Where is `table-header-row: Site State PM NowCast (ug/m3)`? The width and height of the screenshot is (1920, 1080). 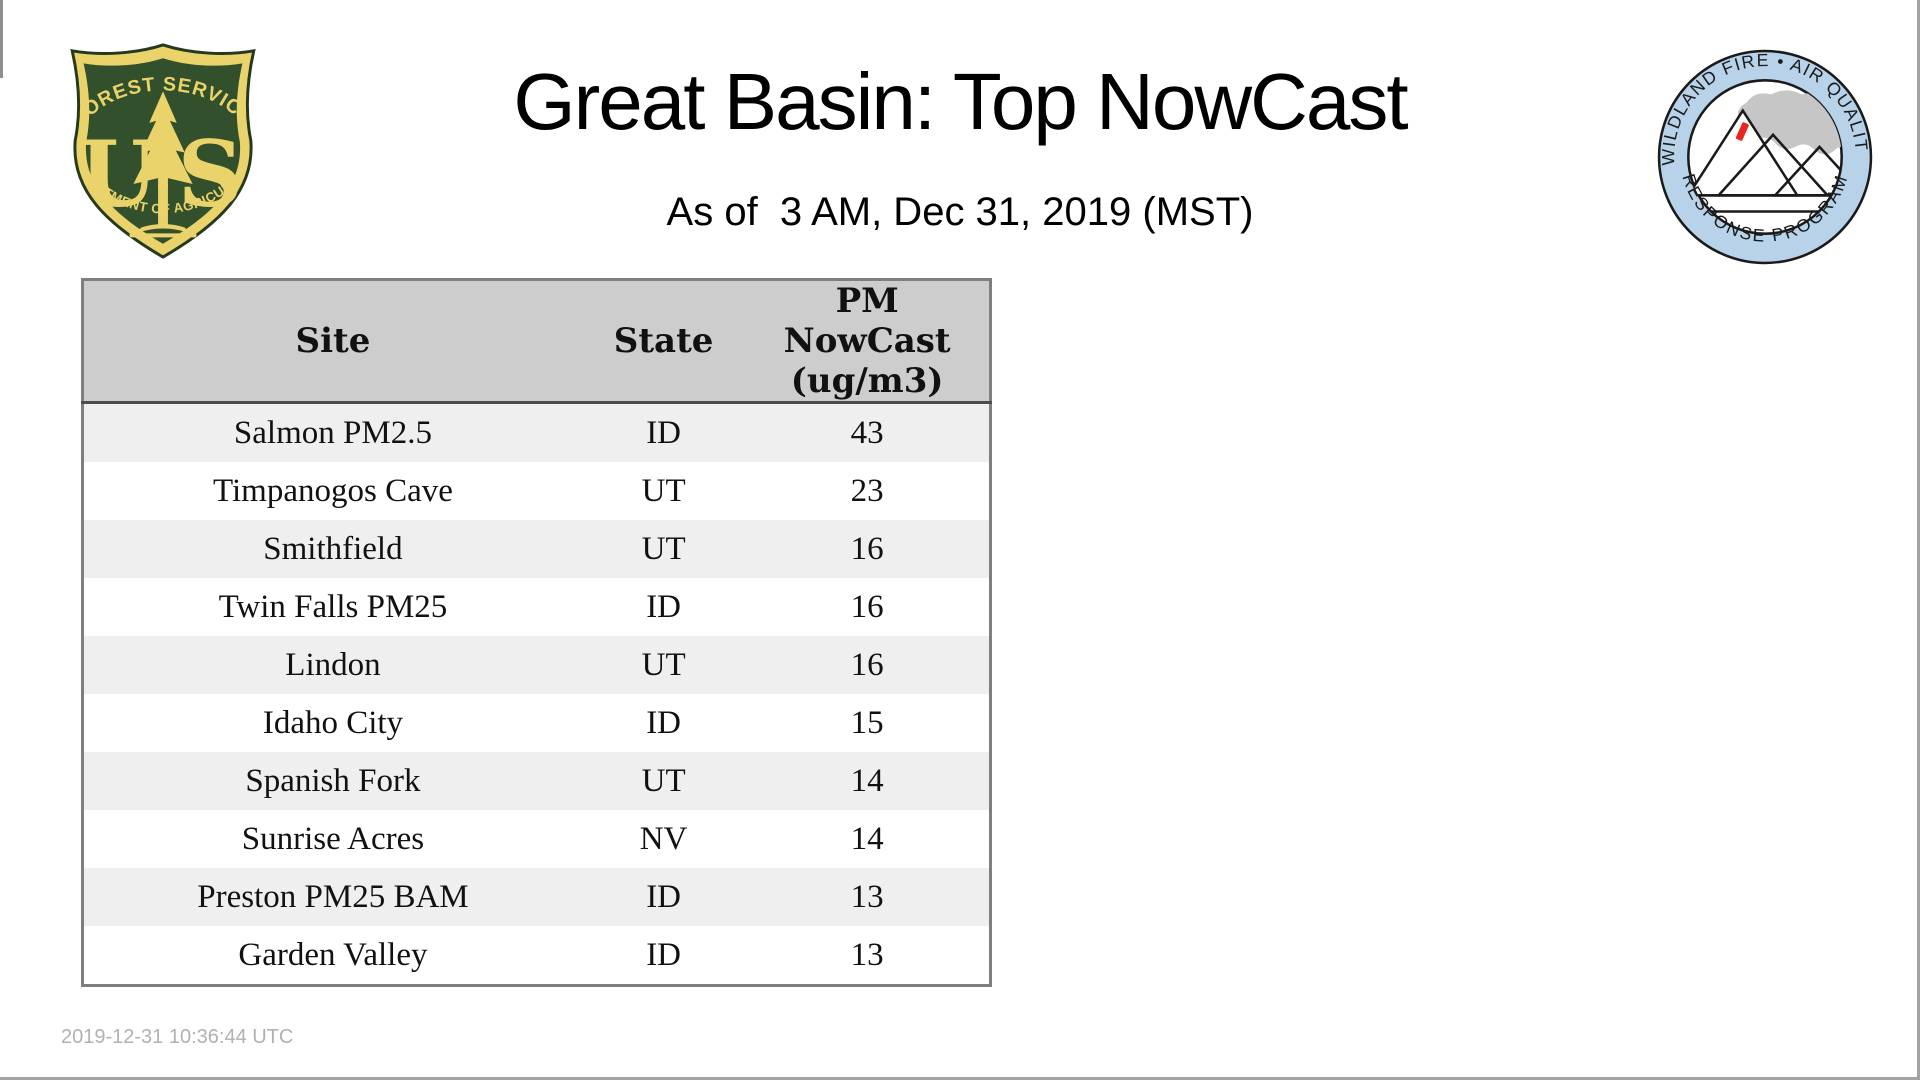 table-header-row: Site State PM NowCast (ug/m3) is located at coordinates (536, 342).